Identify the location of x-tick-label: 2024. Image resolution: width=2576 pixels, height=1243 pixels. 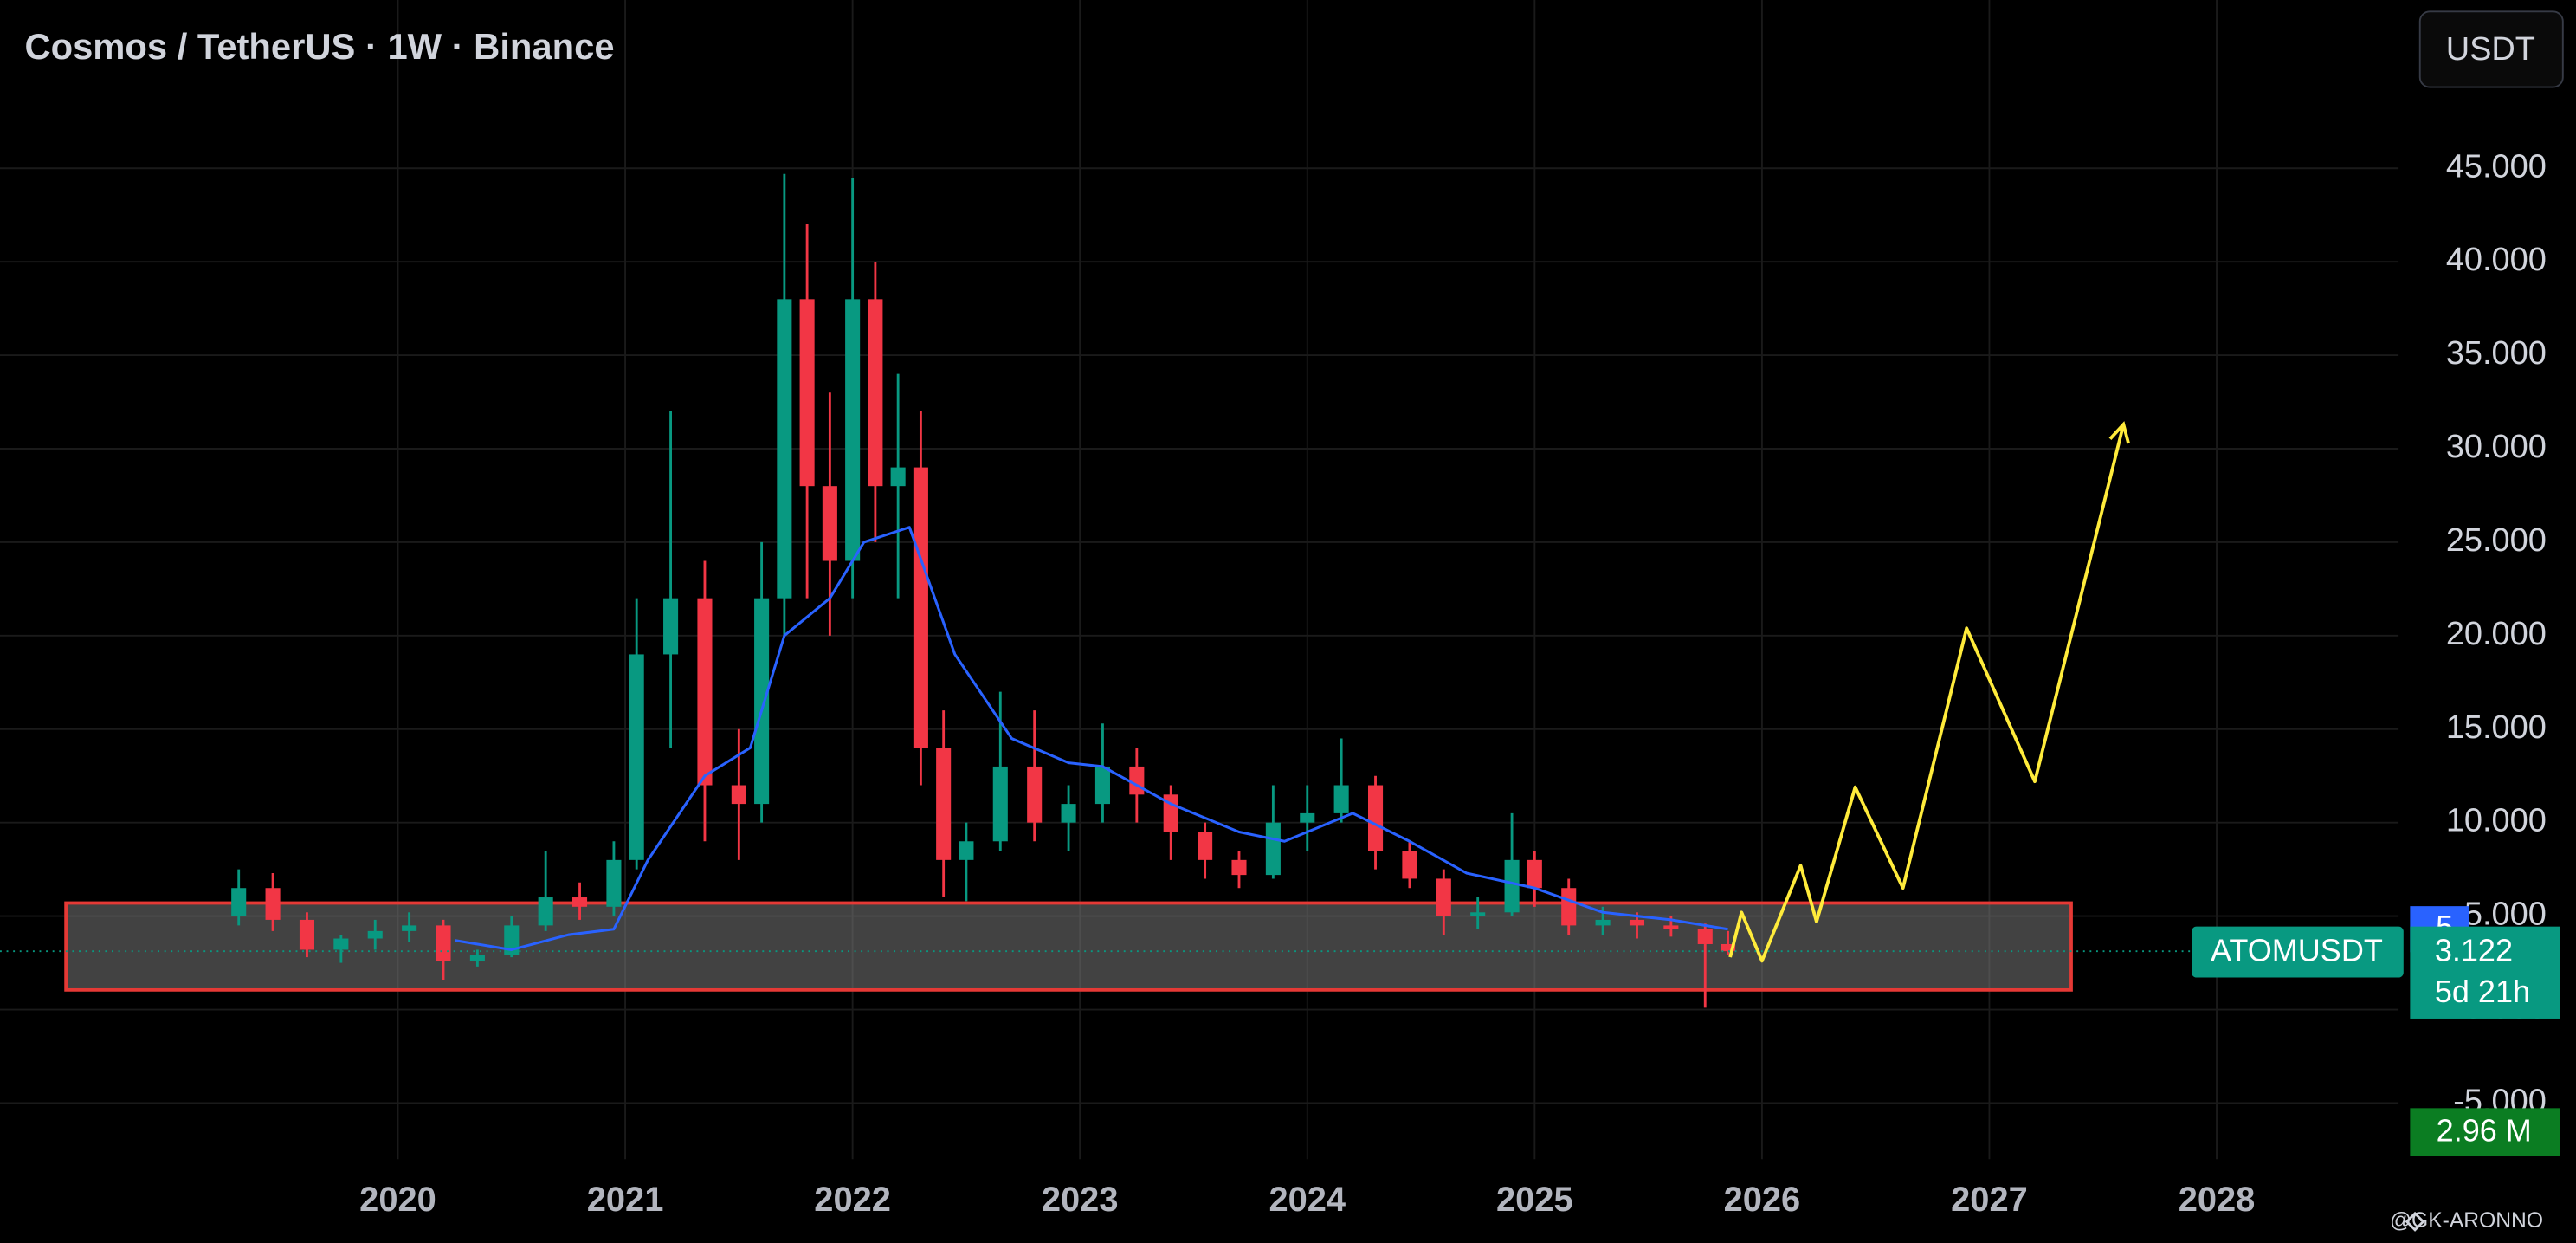
(1307, 1200).